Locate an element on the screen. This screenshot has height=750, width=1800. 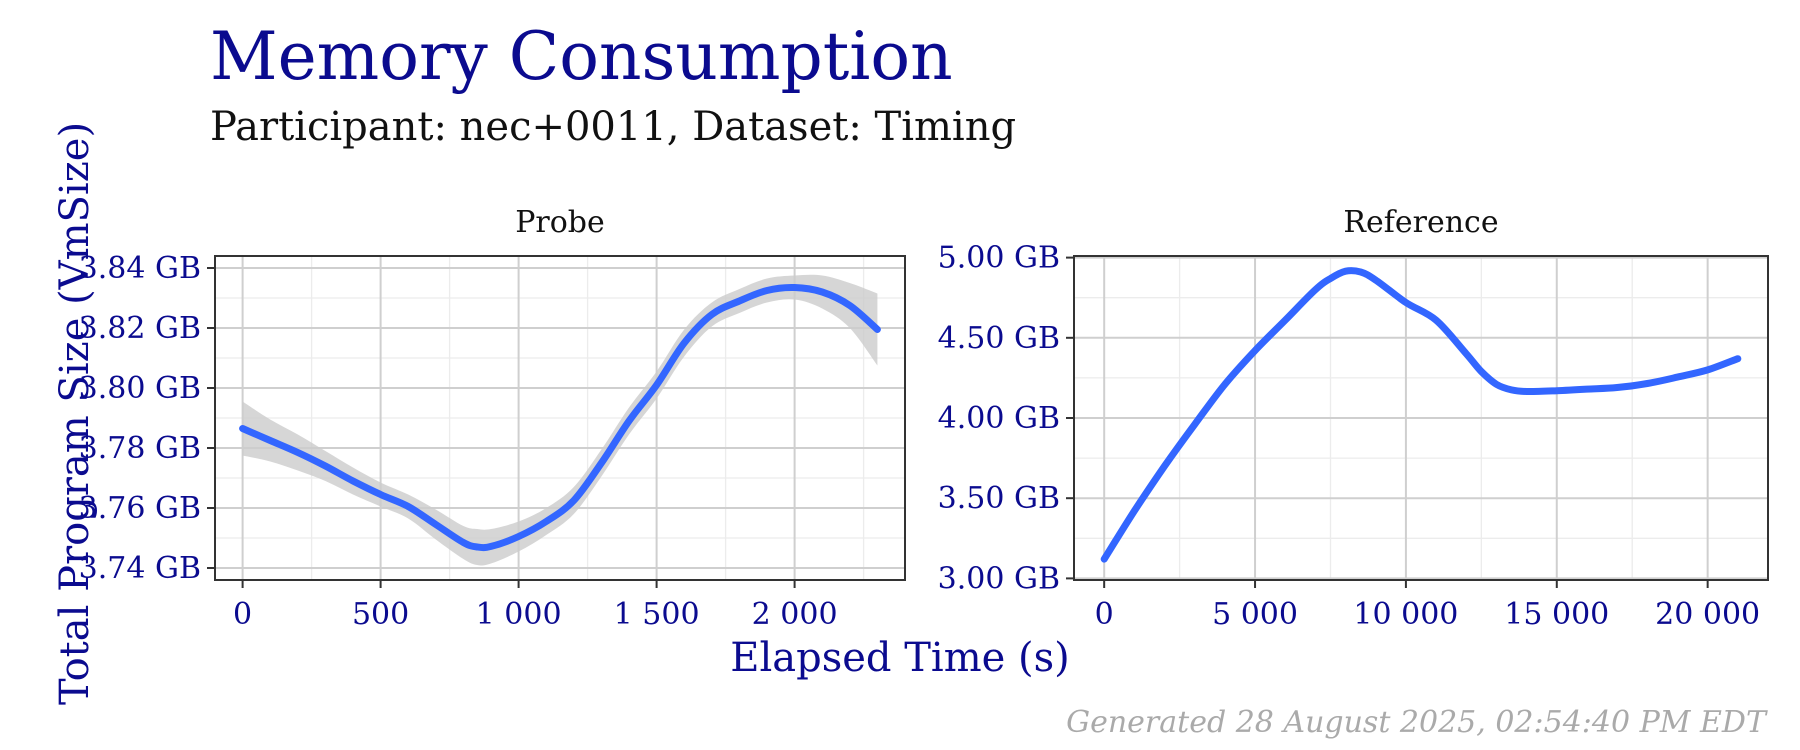
y-tick-label: 3.74 GB is located at coordinates (140, 568).